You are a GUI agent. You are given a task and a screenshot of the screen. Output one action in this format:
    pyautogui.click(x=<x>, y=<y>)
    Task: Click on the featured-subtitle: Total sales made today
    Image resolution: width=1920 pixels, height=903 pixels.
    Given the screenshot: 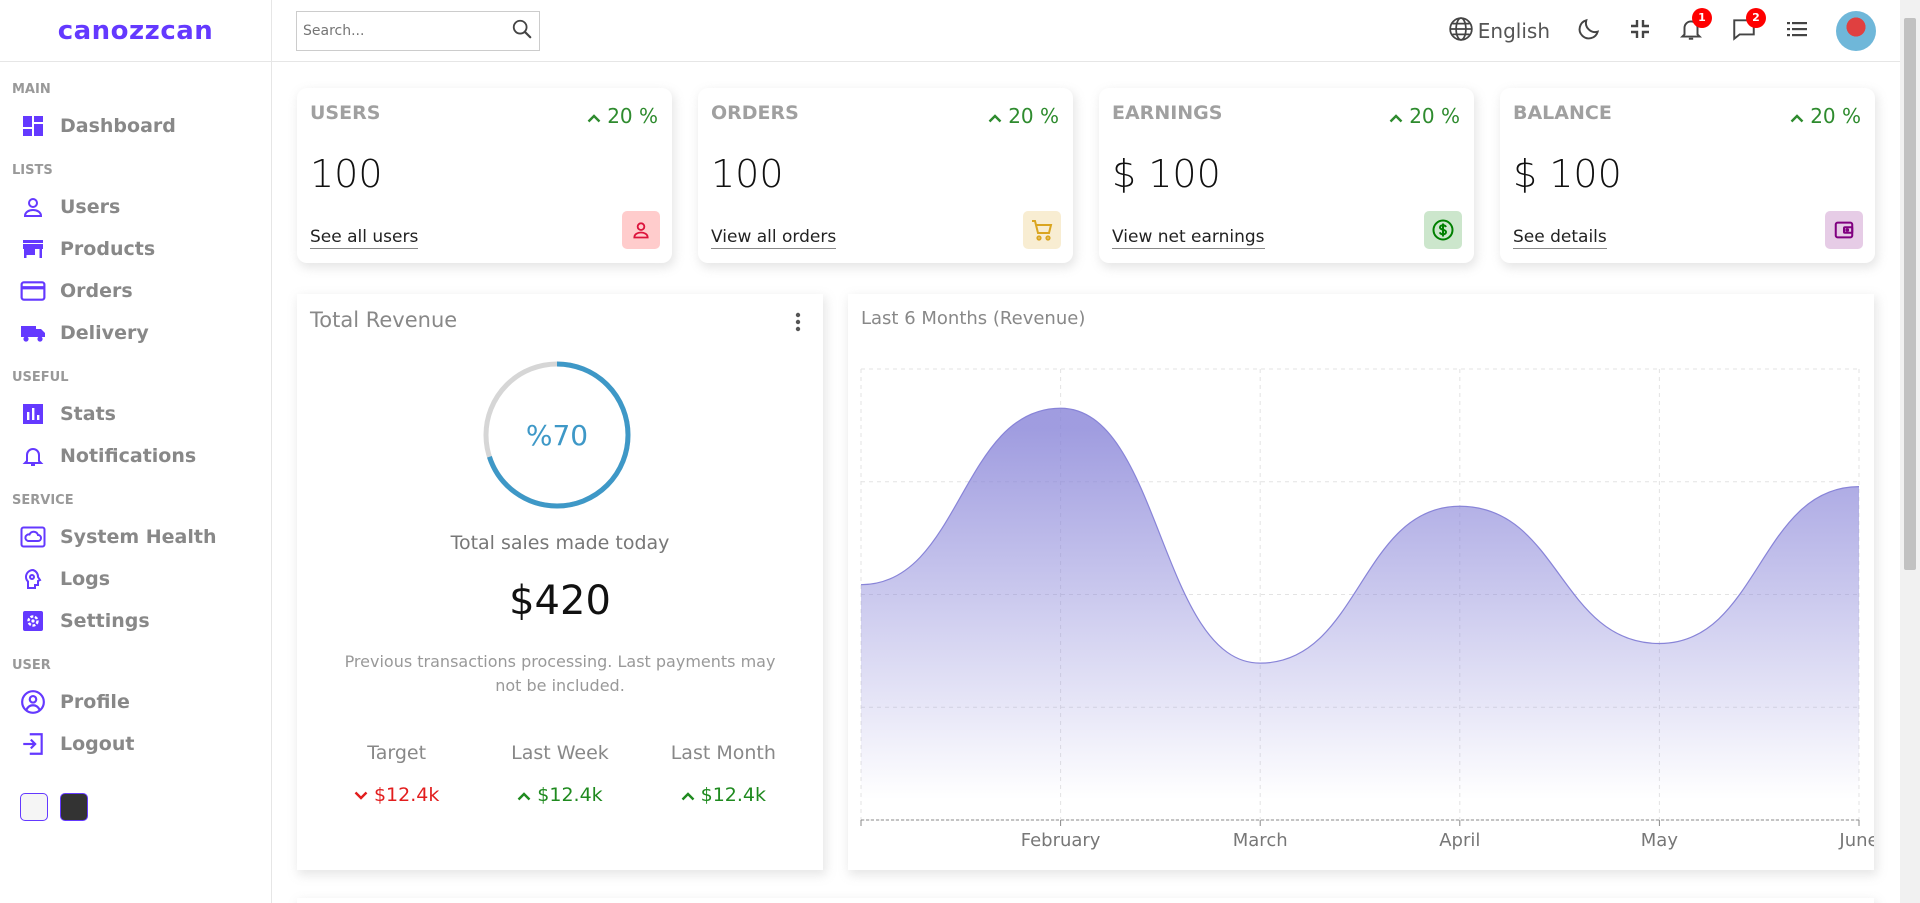 What is the action you would take?
    pyautogui.click(x=560, y=543)
    